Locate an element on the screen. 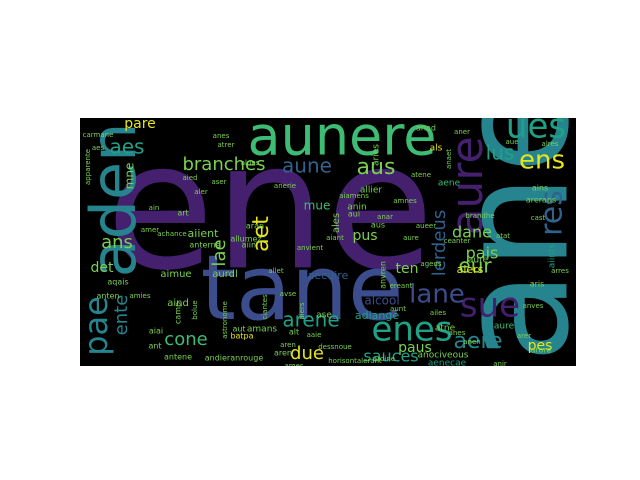 The image size is (640, 480). word-ens: ens is located at coordinates (542, 161).